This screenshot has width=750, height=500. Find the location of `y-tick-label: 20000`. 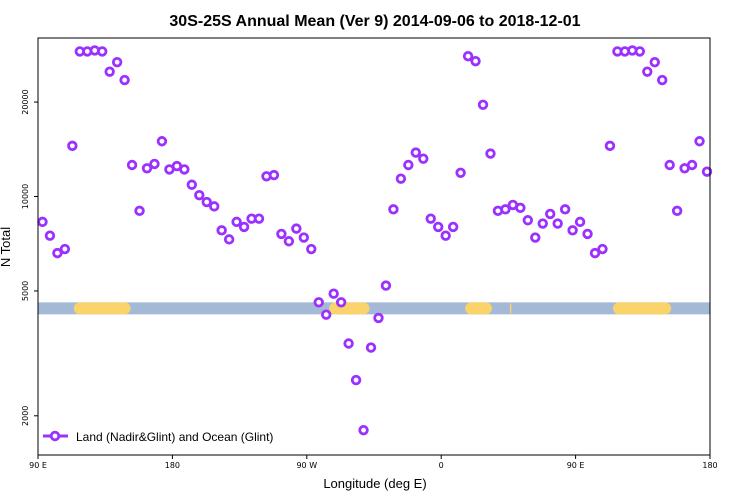

y-tick-label: 20000 is located at coordinates (25, 101).